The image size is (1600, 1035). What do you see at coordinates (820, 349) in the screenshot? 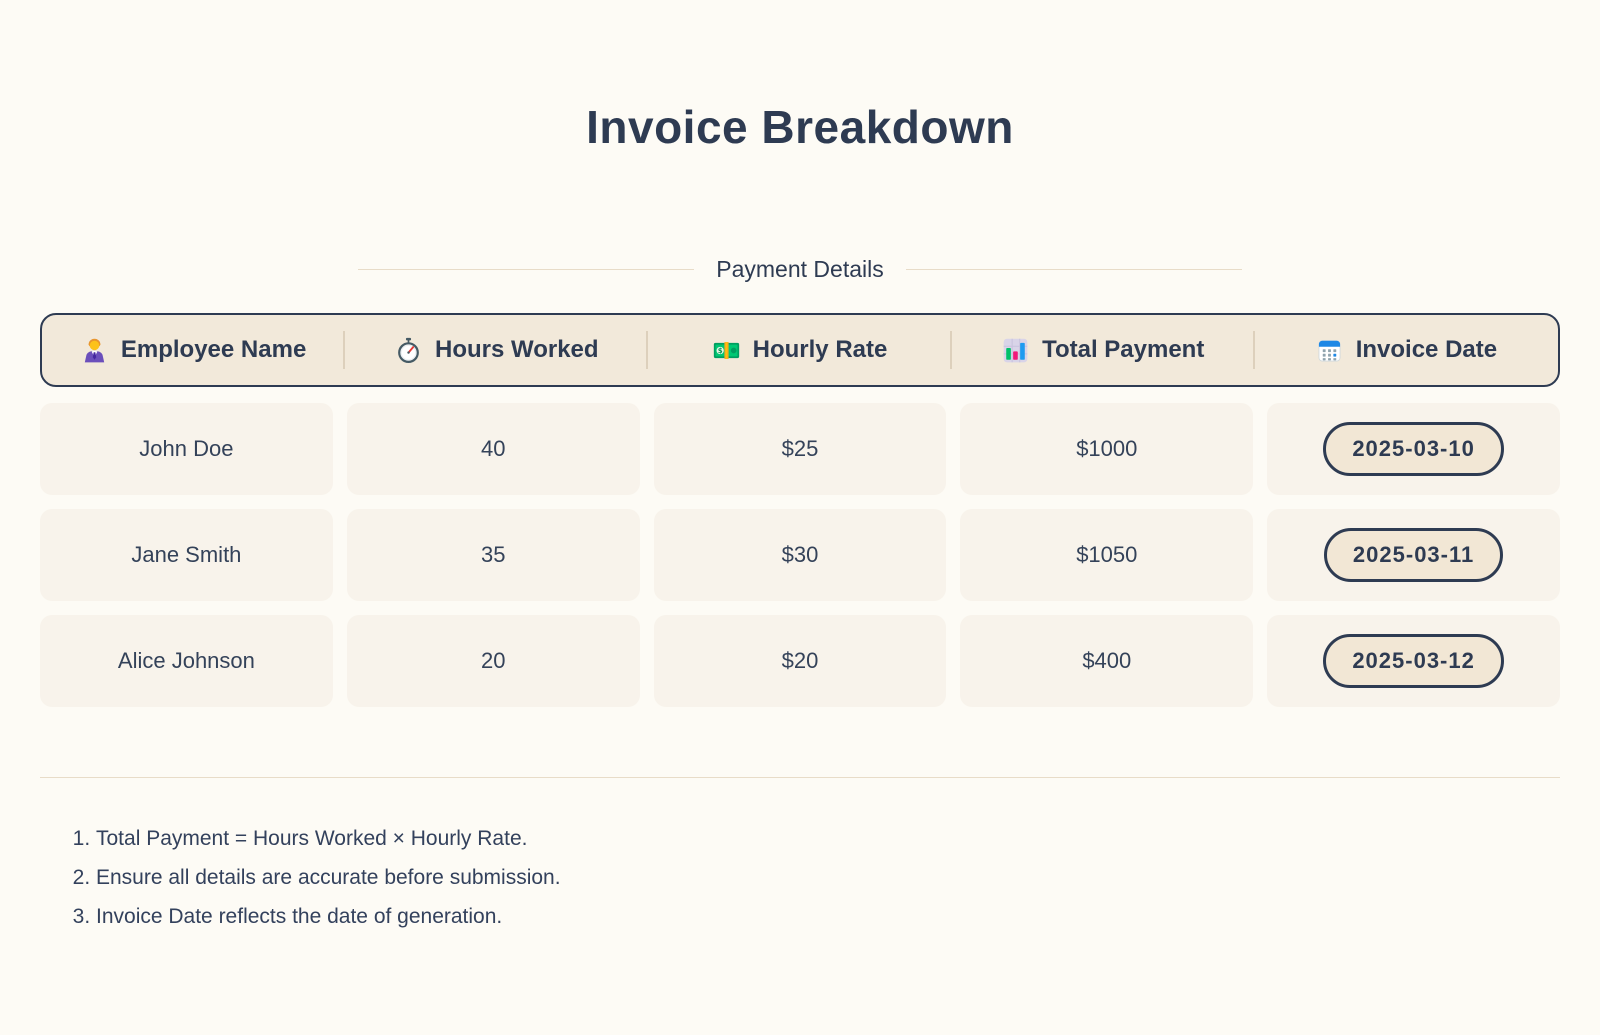
I see `header-label: Hourly Rate` at bounding box center [820, 349].